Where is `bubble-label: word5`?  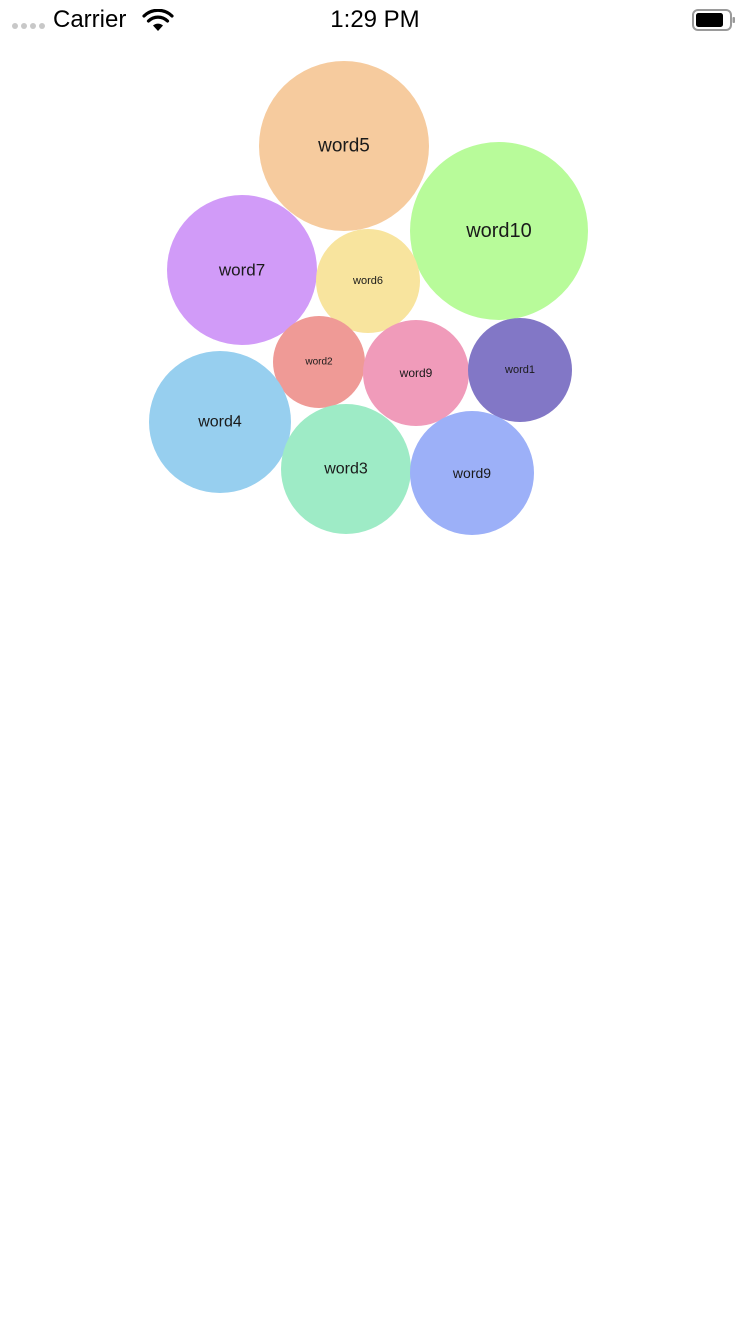 bubble-label: word5 is located at coordinates (343, 146).